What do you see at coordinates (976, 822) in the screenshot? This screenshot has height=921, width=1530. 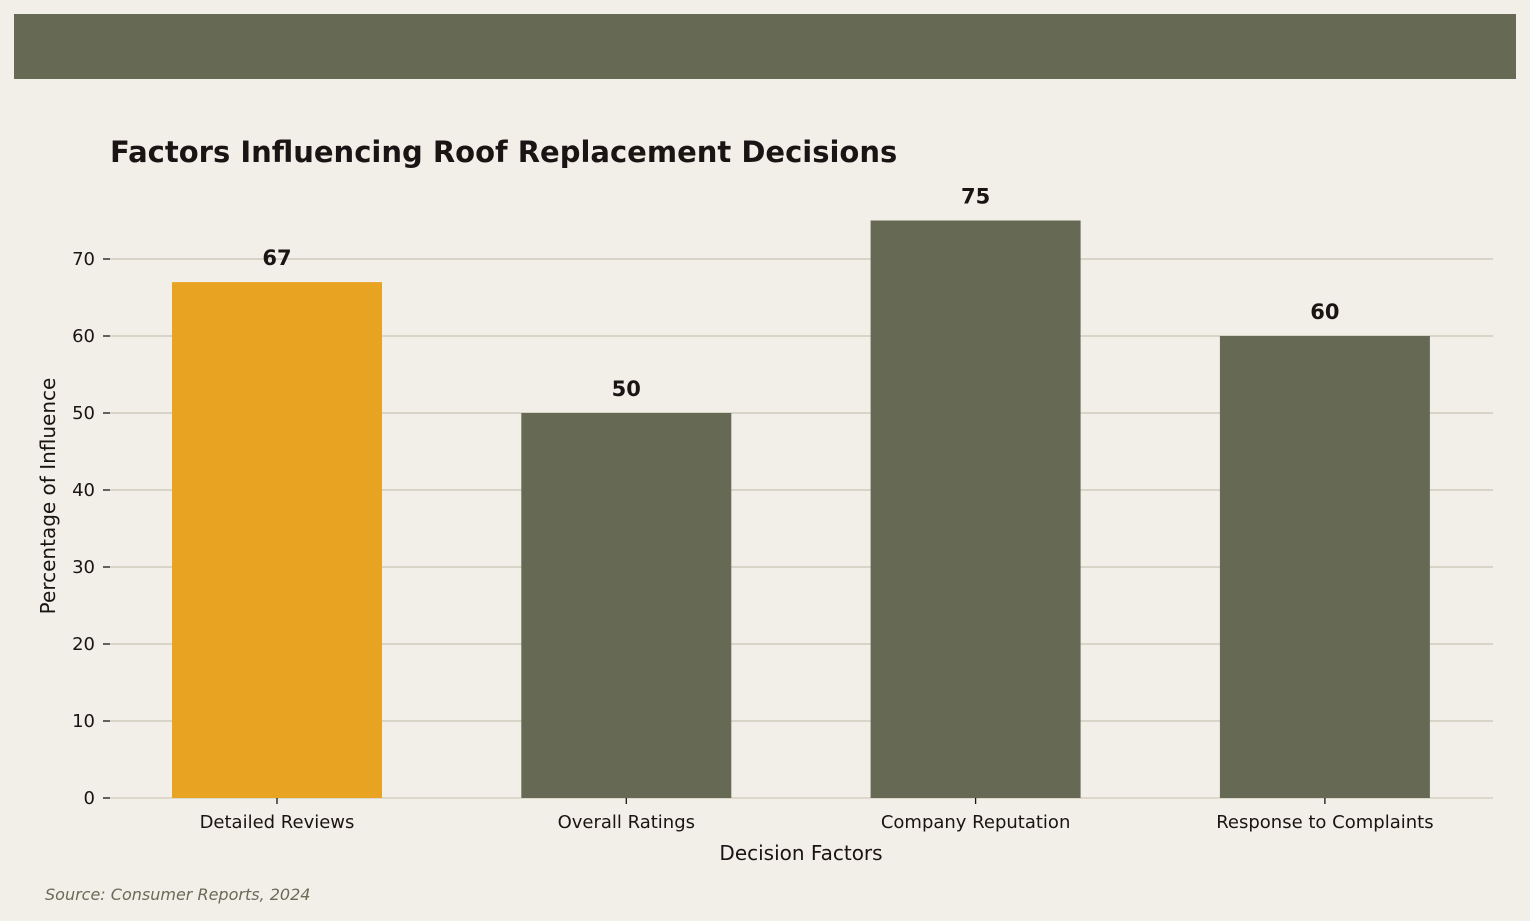 I see `x-tick-label: Company Reputation` at bounding box center [976, 822].